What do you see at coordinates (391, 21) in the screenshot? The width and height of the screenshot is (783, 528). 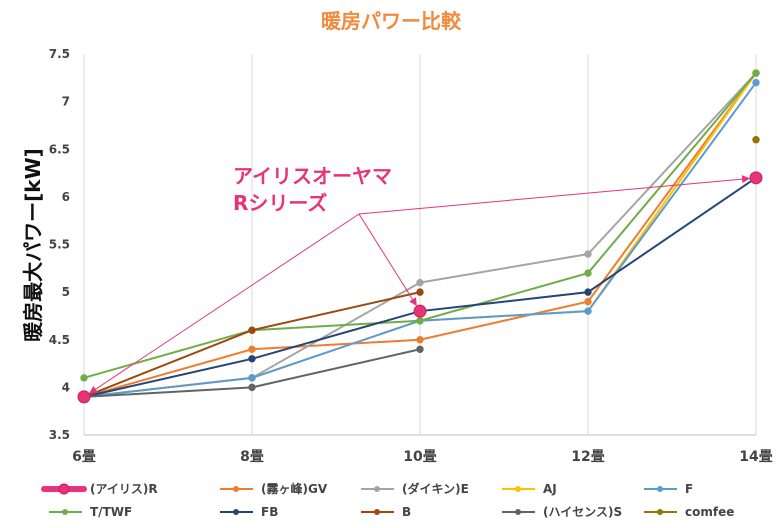 I see `chart-title: 暖房パワー比較` at bounding box center [391, 21].